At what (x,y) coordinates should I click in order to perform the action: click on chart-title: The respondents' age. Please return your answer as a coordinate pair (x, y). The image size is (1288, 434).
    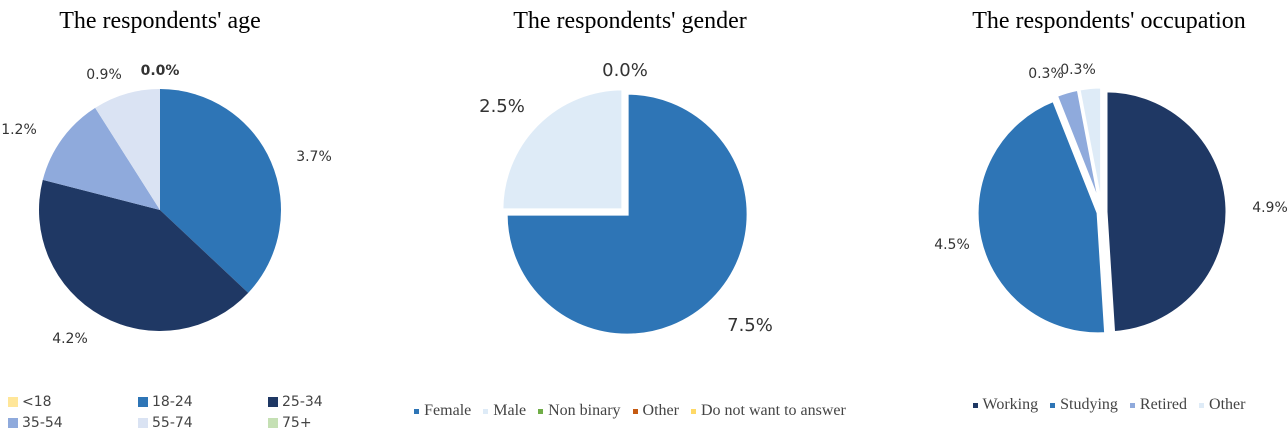
    Looking at the image, I should click on (160, 21).